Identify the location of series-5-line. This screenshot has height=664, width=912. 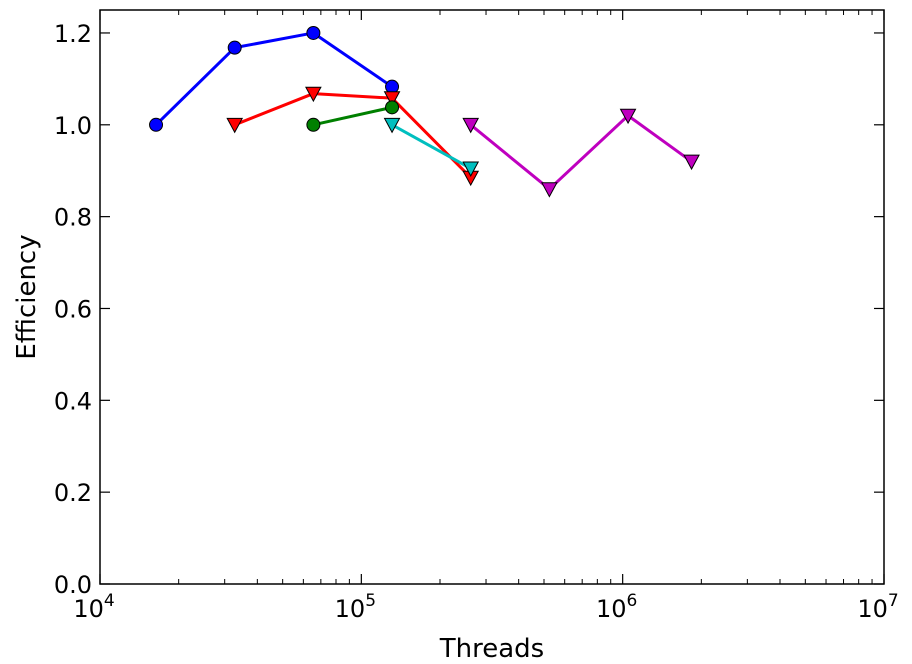
(581, 152).